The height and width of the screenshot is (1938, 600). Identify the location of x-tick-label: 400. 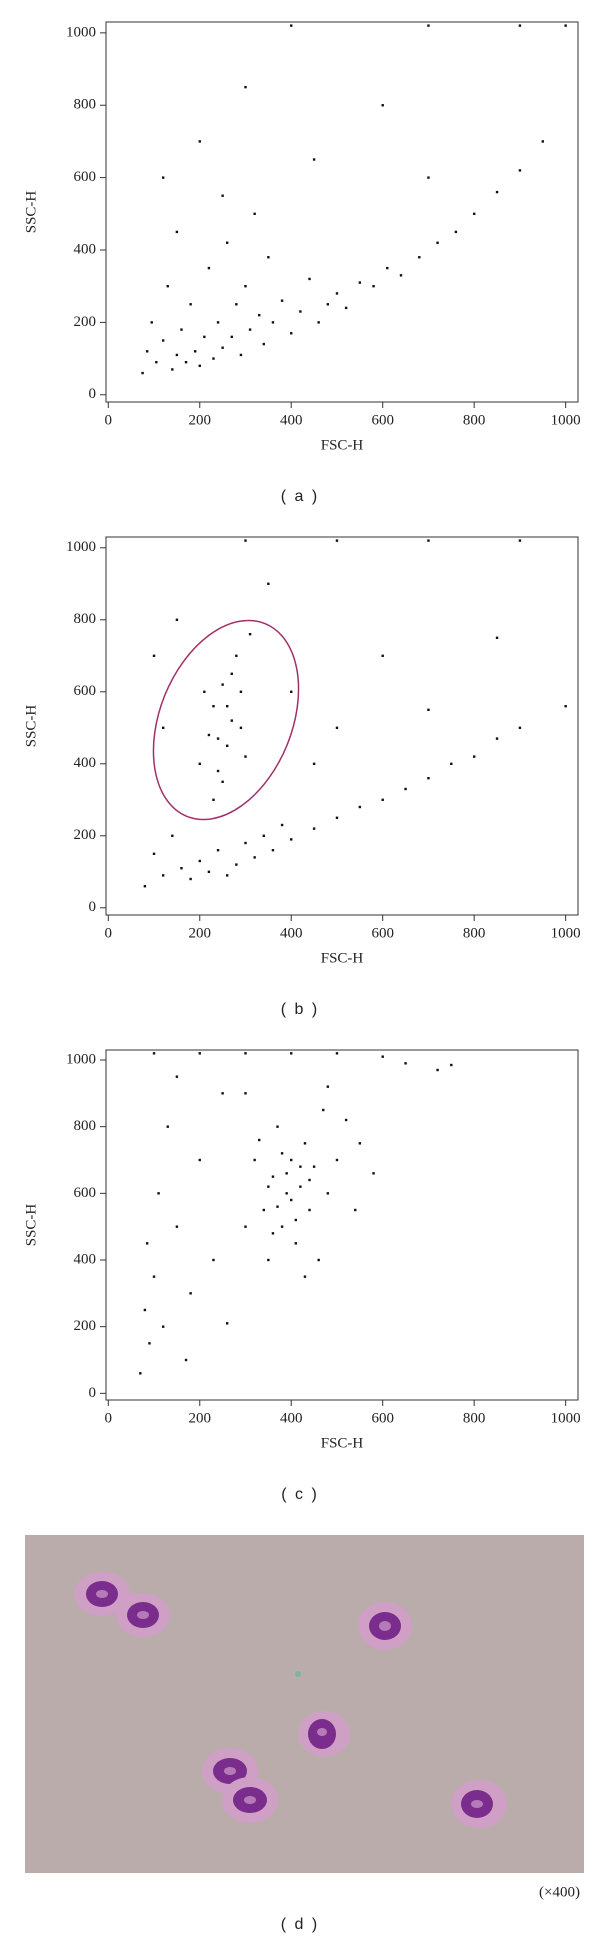
(291, 1418).